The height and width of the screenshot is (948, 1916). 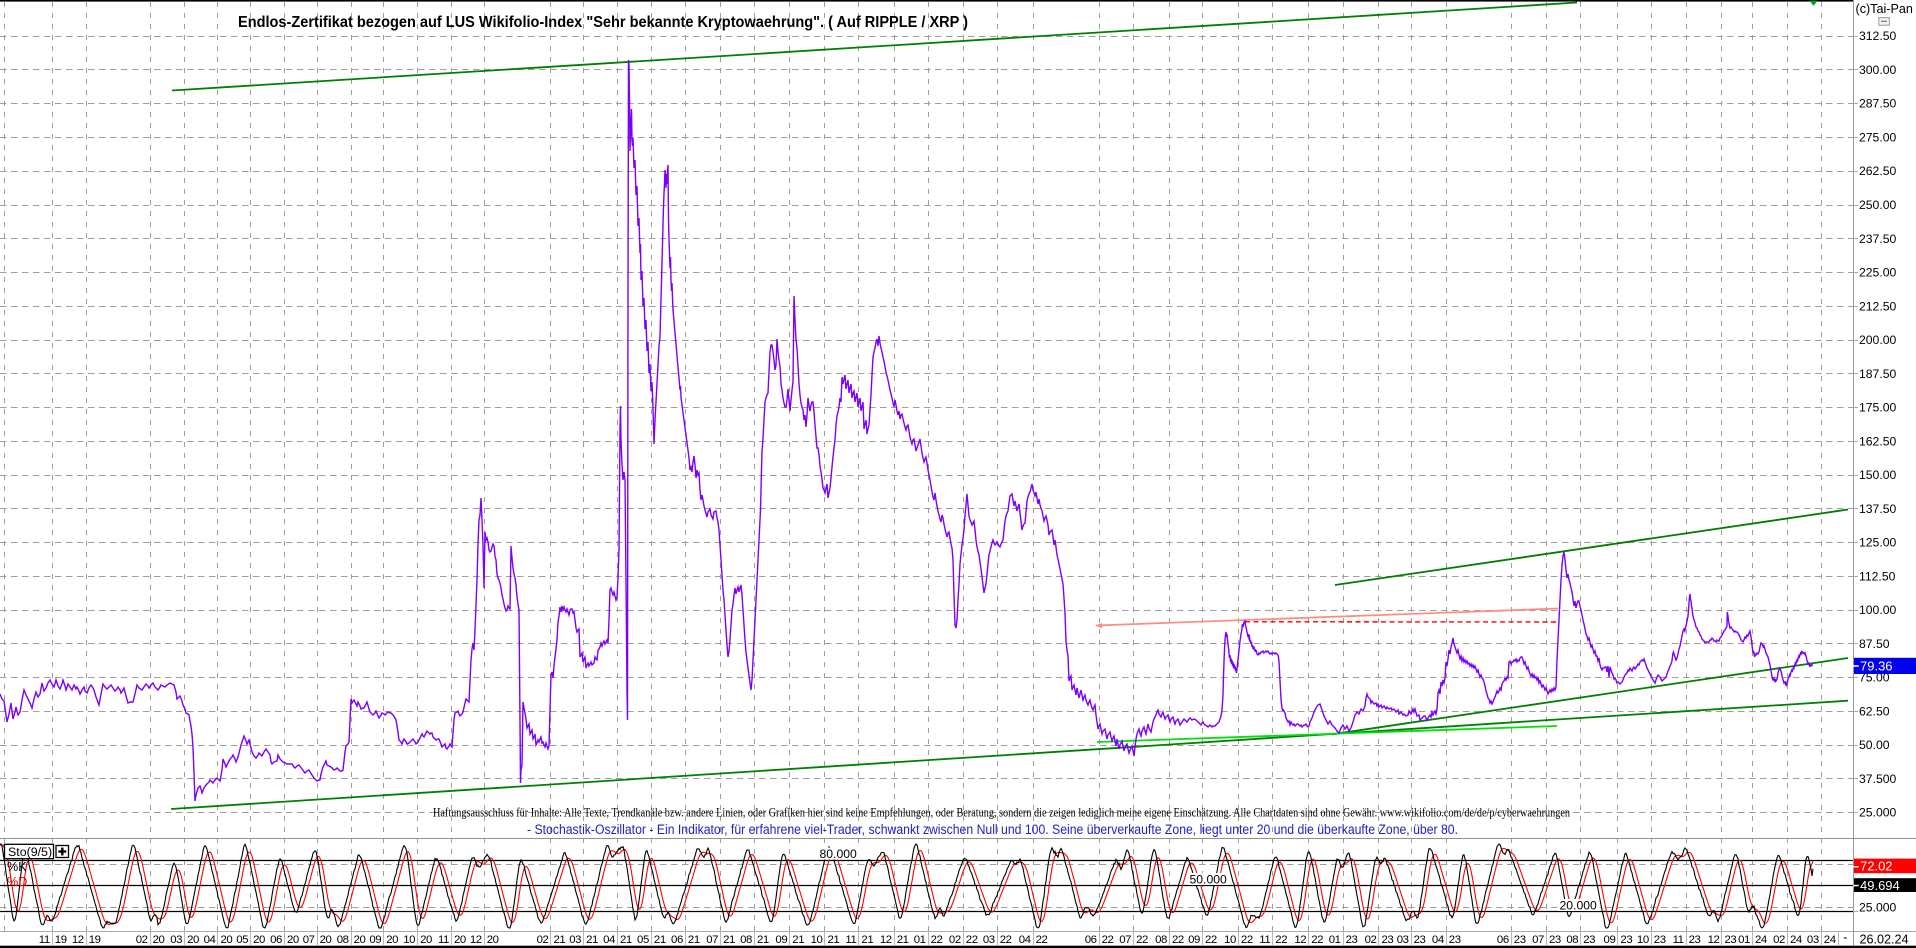 What do you see at coordinates (1884, 9) in the screenshot?
I see `svg-text: (c)Tai-Pan` at bounding box center [1884, 9].